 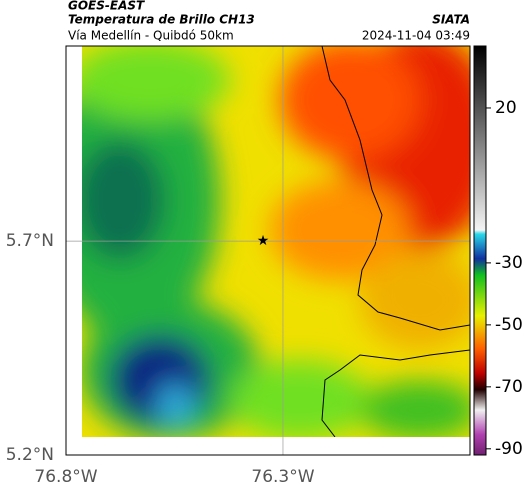 I want to click on agency: SIATA, so click(x=451, y=20).